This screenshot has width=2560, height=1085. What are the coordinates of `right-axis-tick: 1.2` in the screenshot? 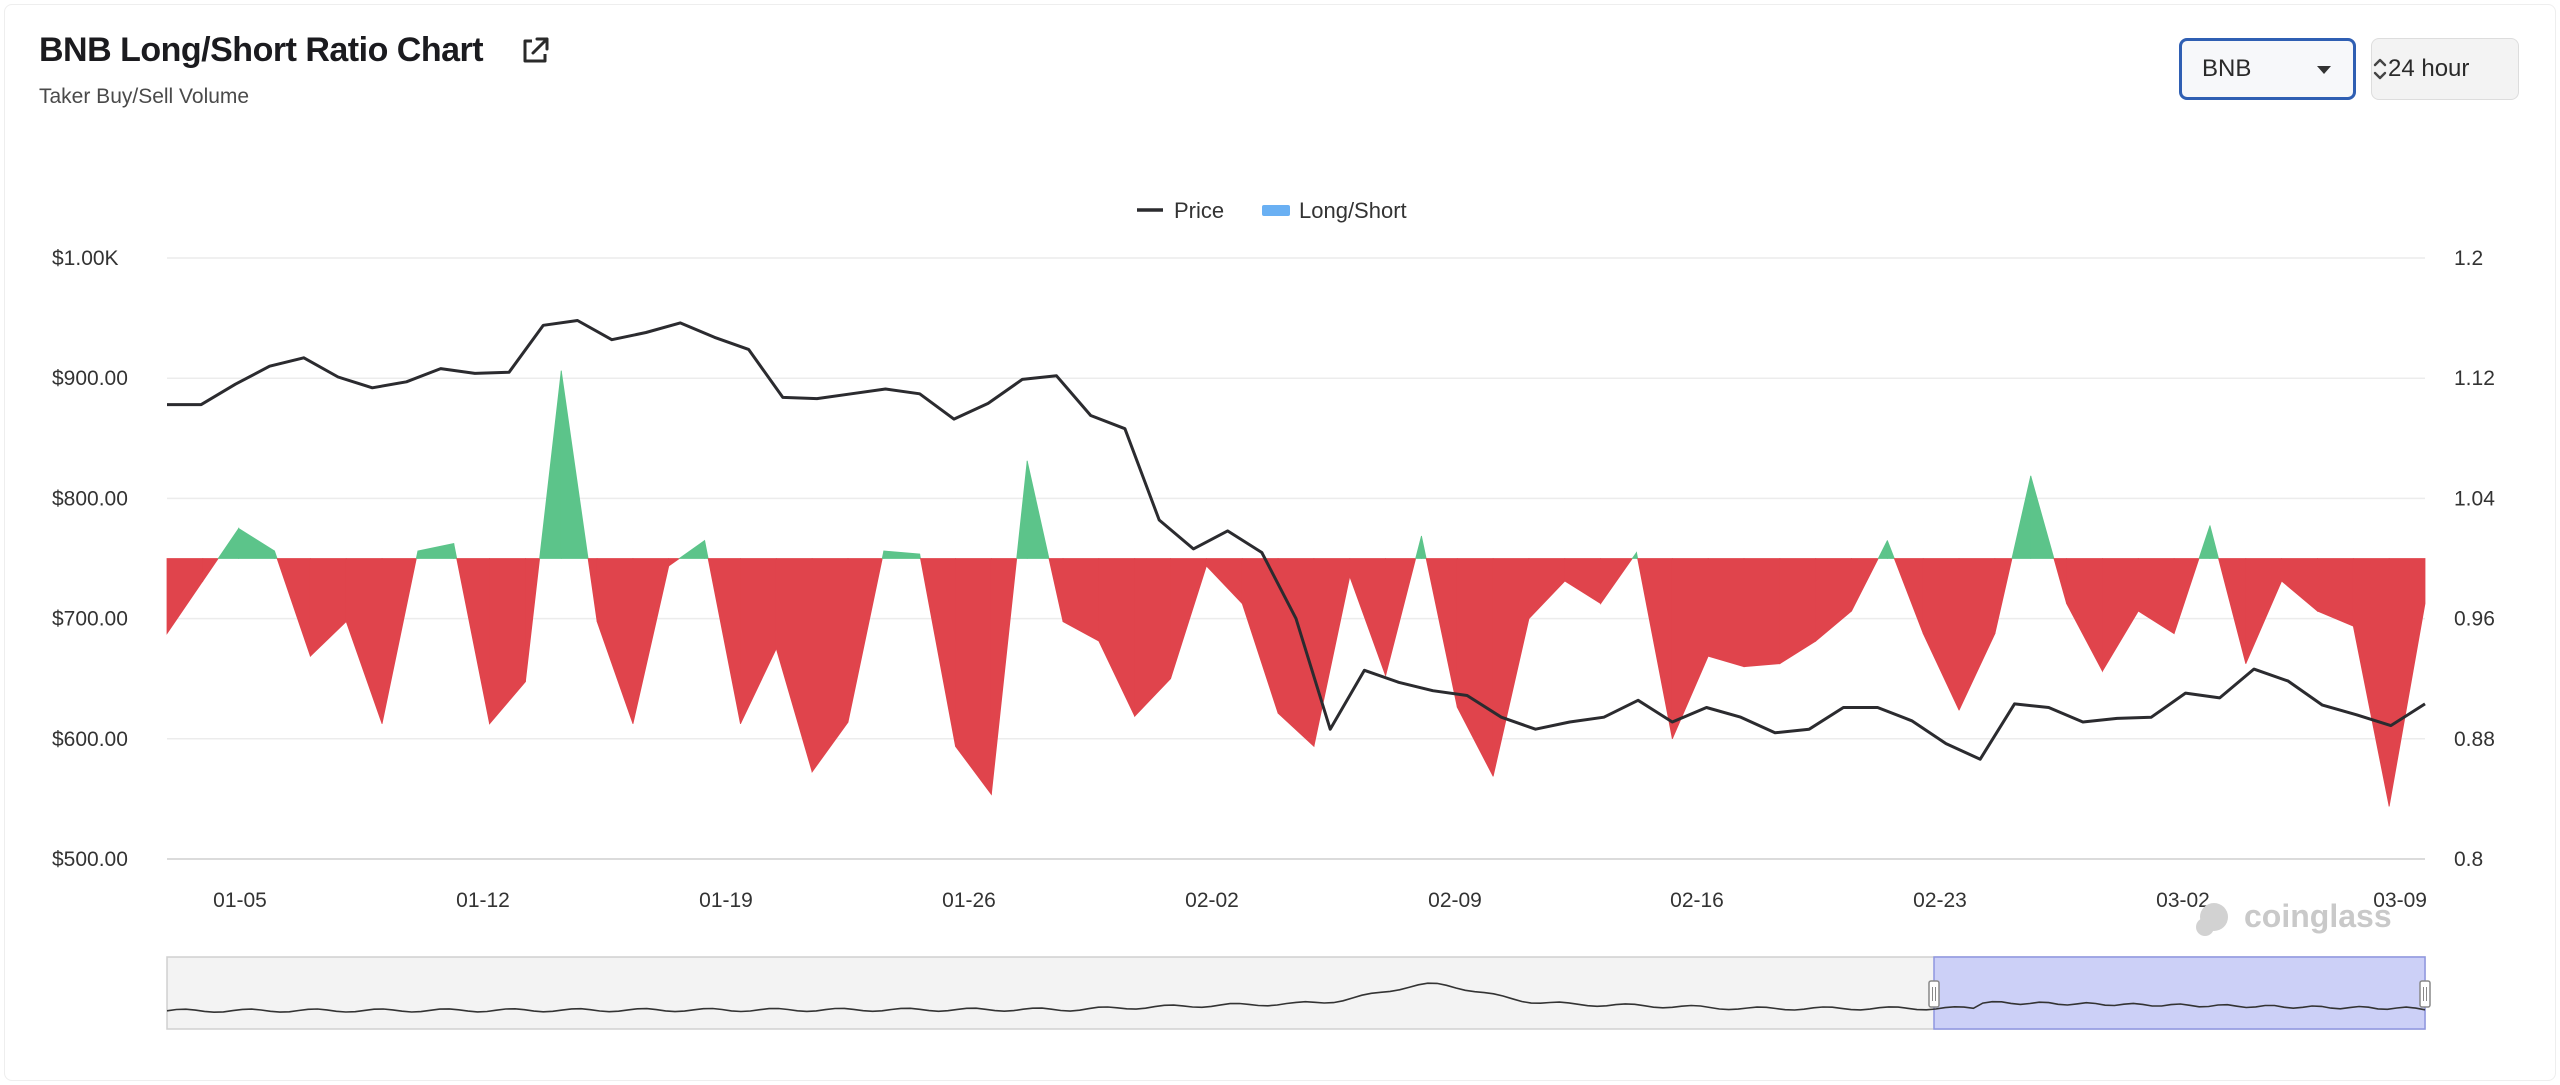 It's located at (2468, 258).